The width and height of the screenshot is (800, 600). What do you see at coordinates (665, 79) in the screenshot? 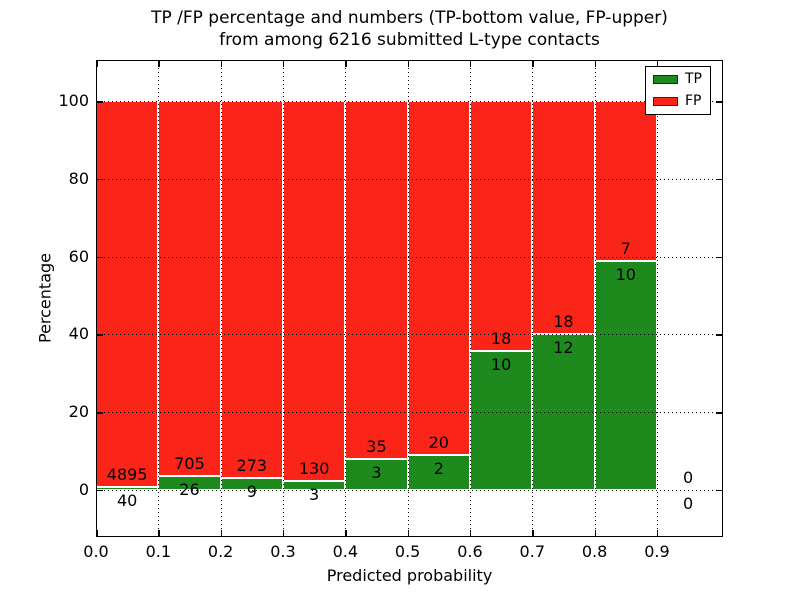
I see `legend-swatch-tp` at bounding box center [665, 79].